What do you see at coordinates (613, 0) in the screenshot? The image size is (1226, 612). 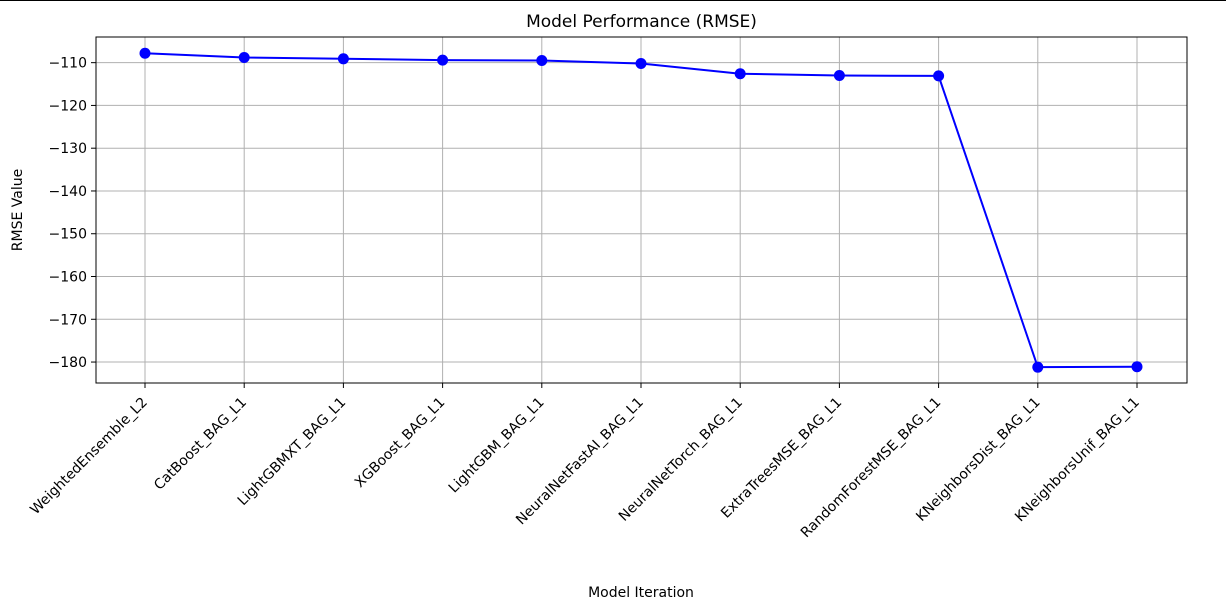 I see `top-border-line` at bounding box center [613, 0].